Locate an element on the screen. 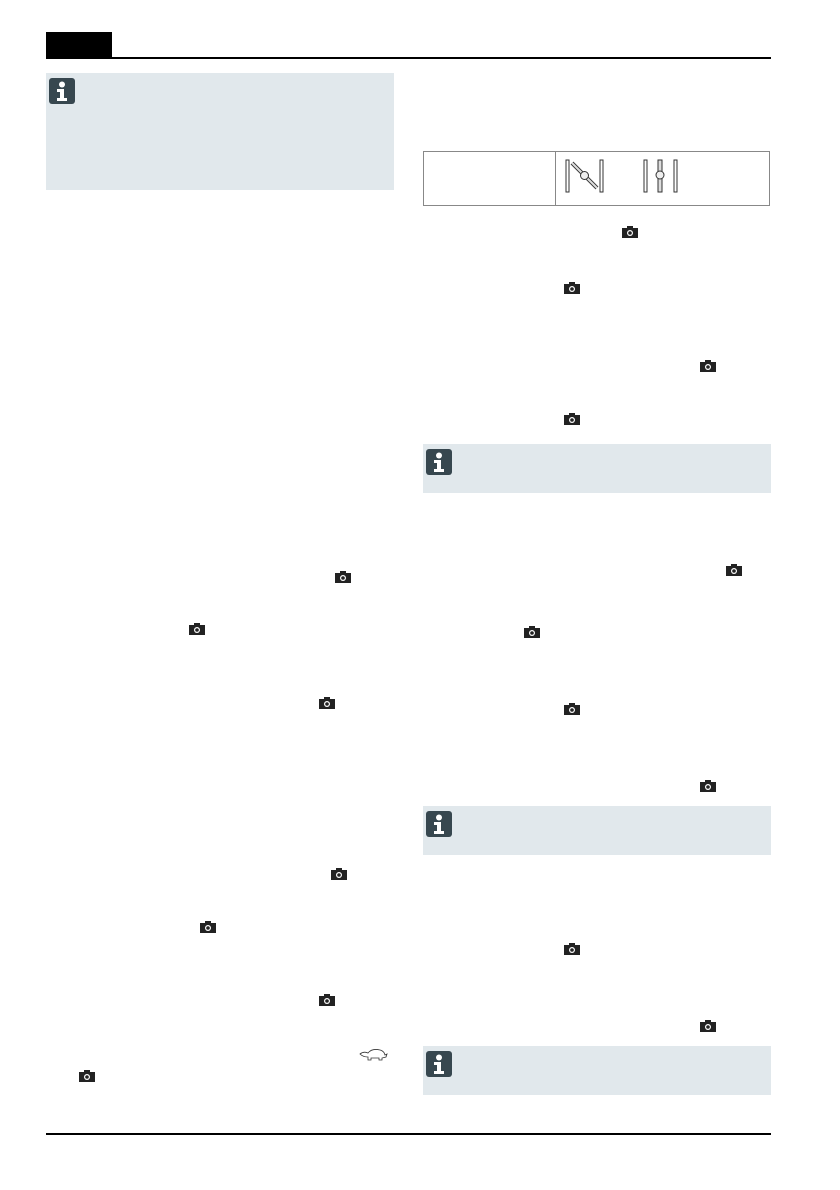  turtle-icon is located at coordinates (373, 1055).